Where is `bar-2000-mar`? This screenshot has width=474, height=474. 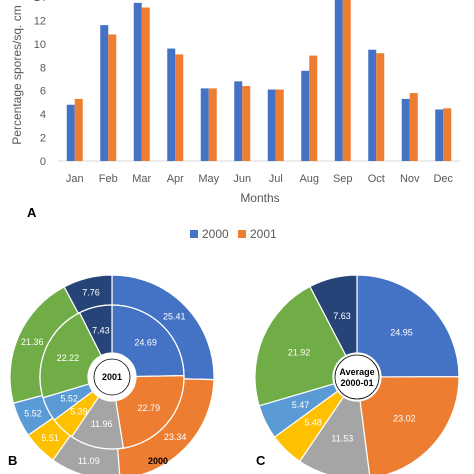 bar-2000-mar is located at coordinates (137, 81).